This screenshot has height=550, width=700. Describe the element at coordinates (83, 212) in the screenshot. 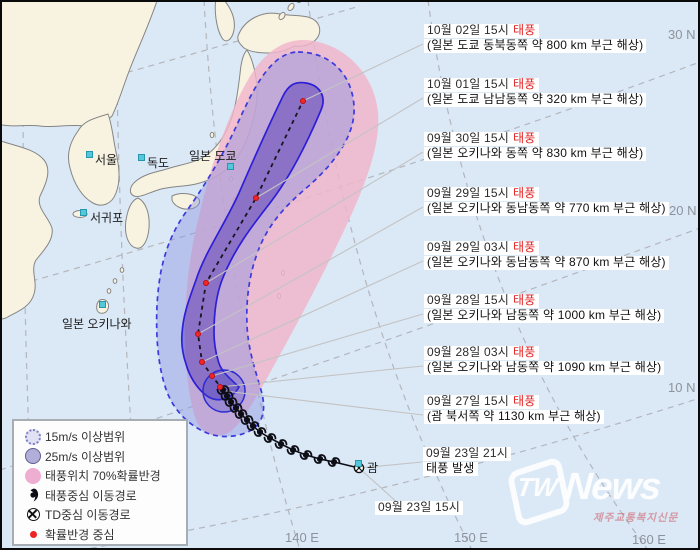

I see `city-marker-seogwipo` at that location.